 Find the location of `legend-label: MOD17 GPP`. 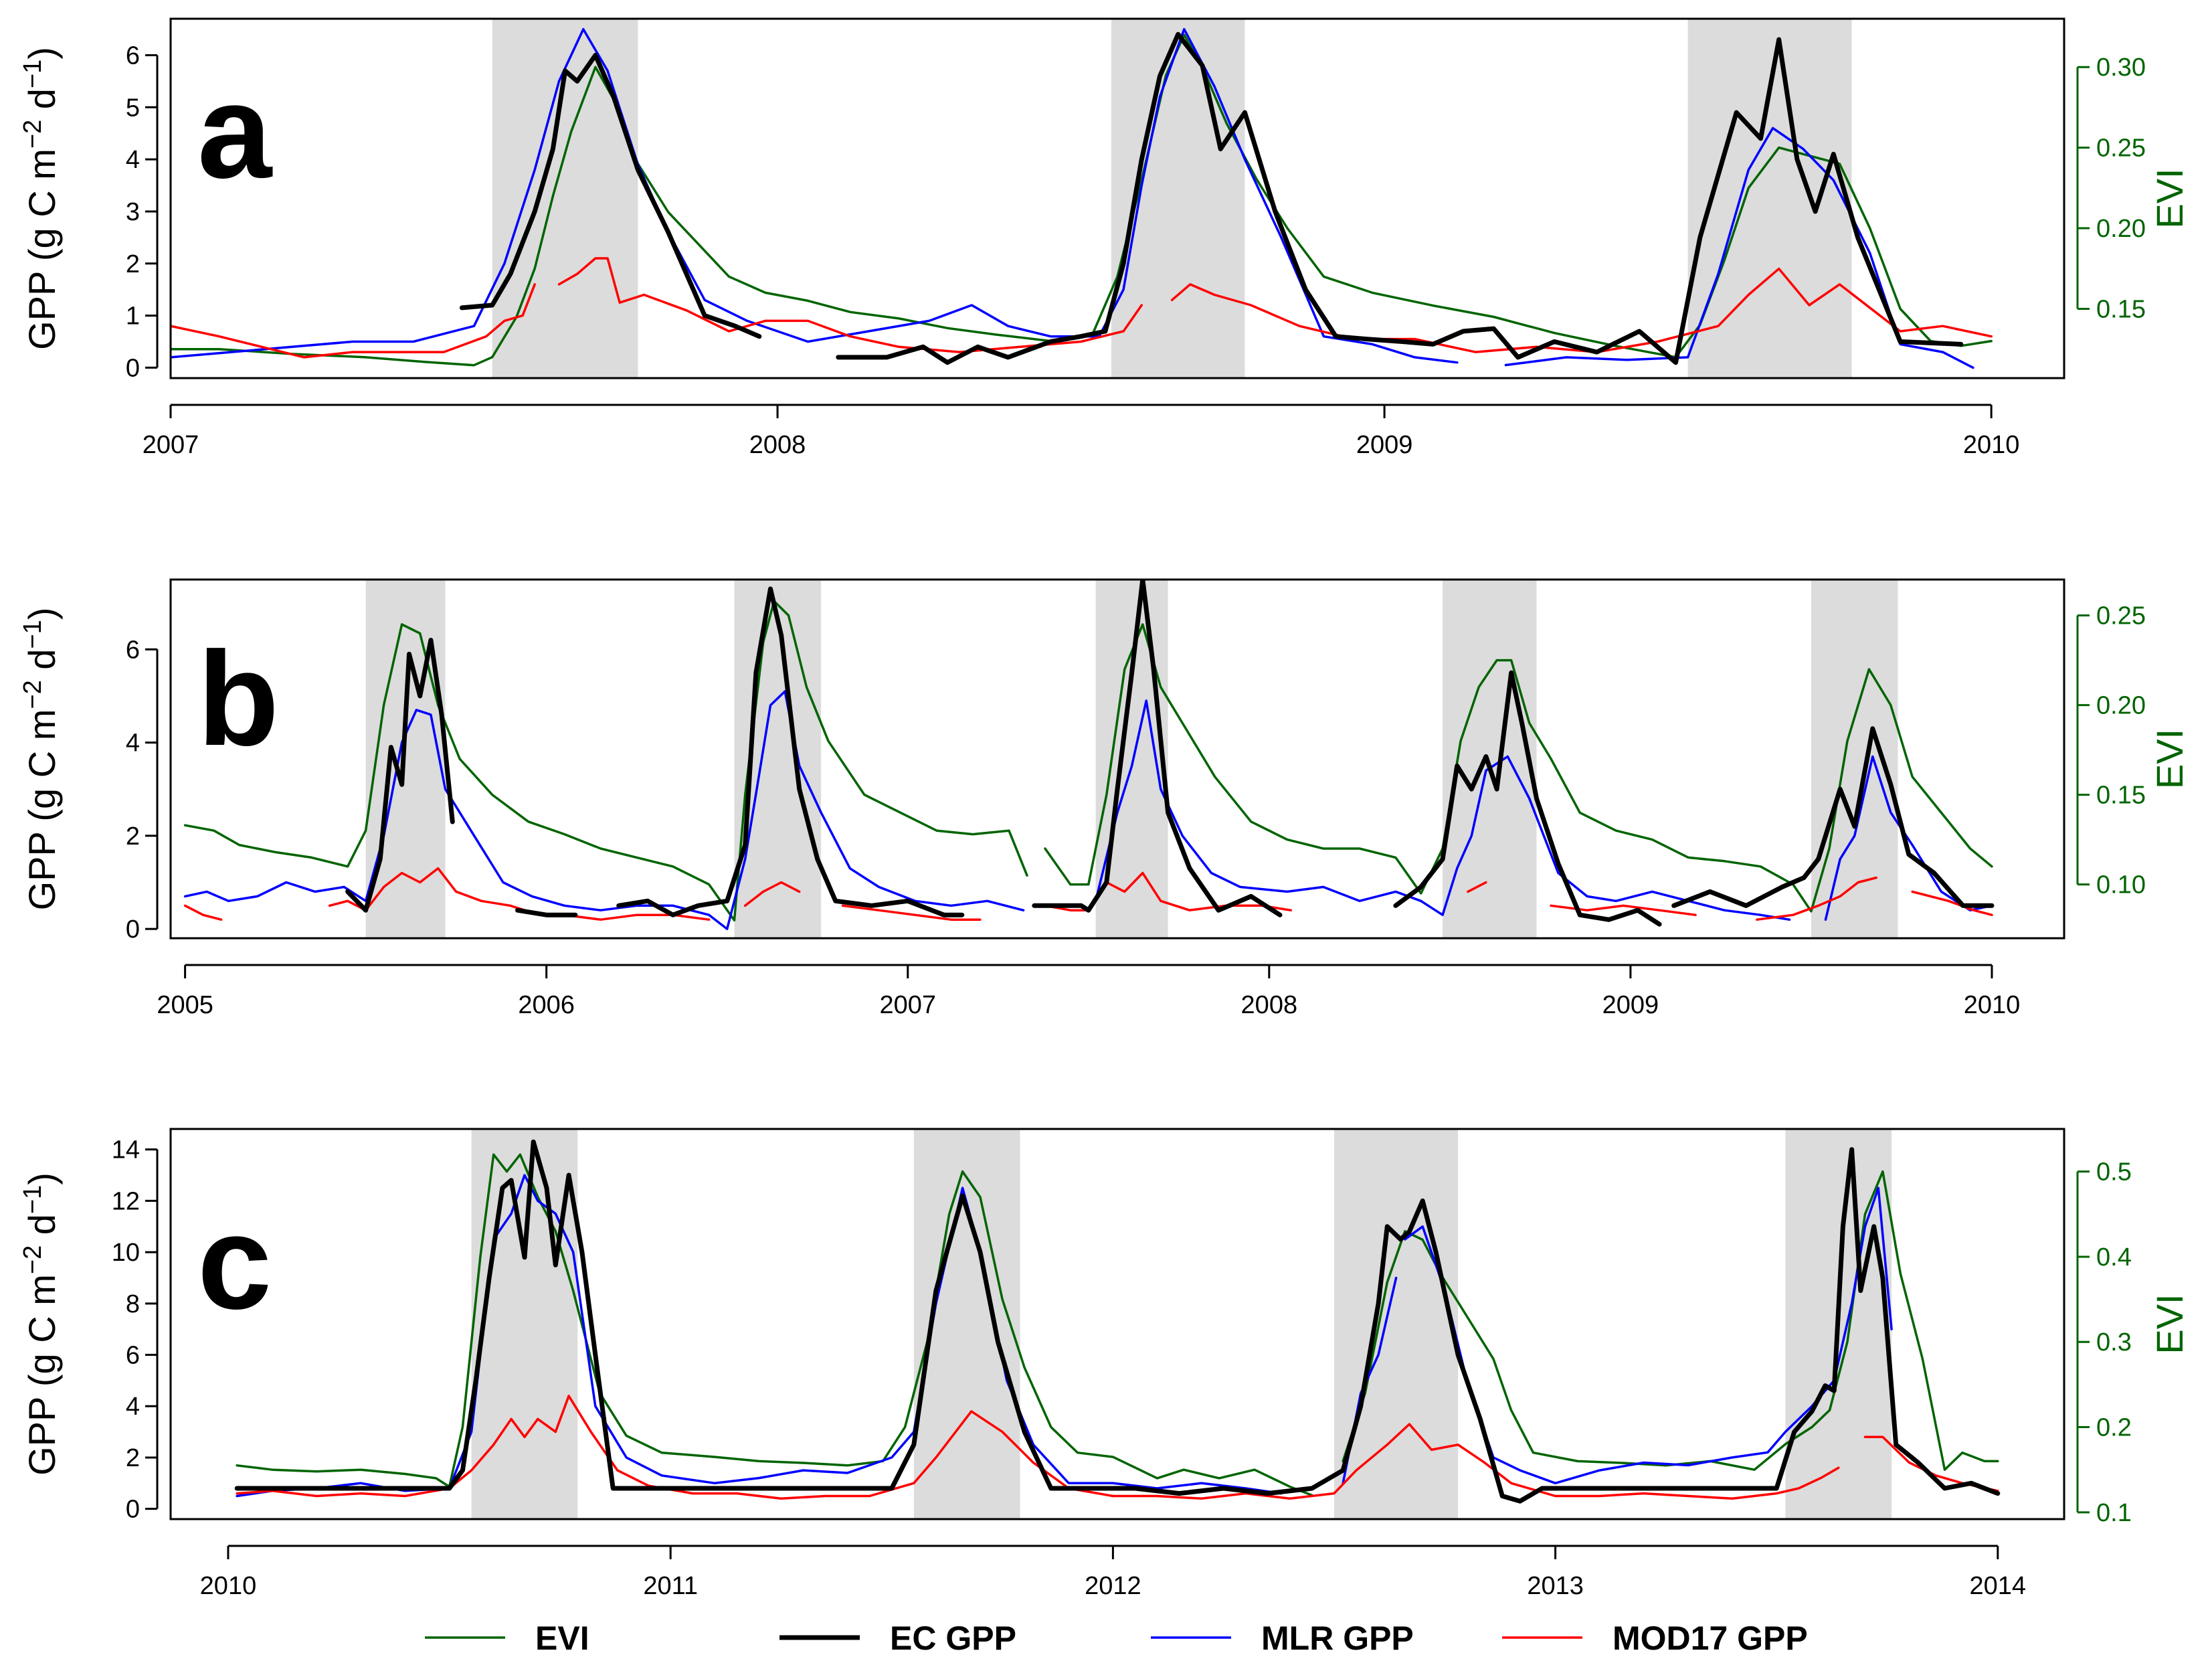

legend-label: MOD17 GPP is located at coordinates (1710, 1638).